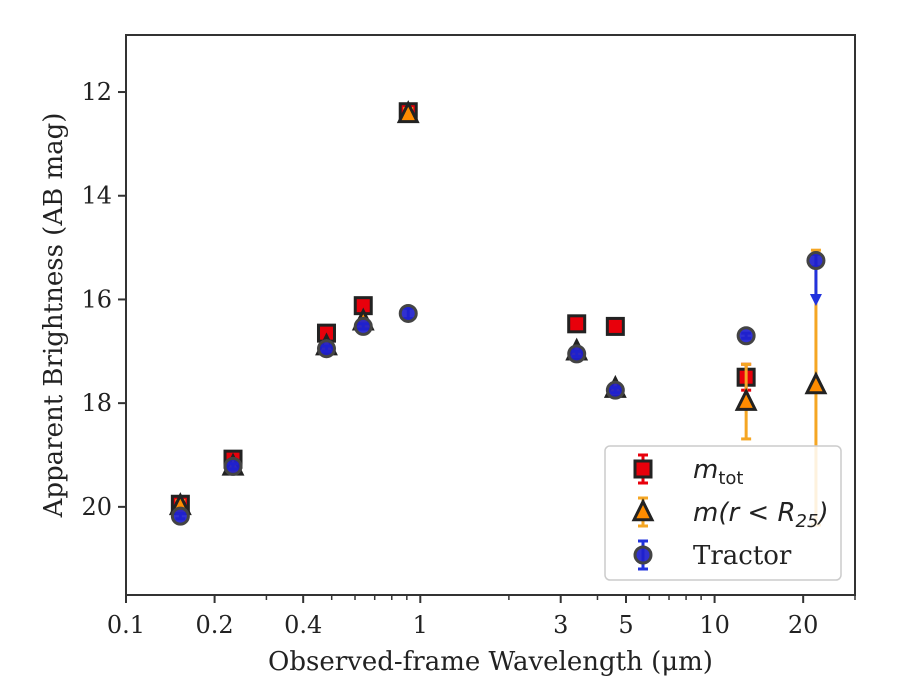 The height and width of the screenshot is (700, 900). What do you see at coordinates (490, 662) in the screenshot?
I see `x-axis-title: Observed-frame Wavelength (μm)` at bounding box center [490, 662].